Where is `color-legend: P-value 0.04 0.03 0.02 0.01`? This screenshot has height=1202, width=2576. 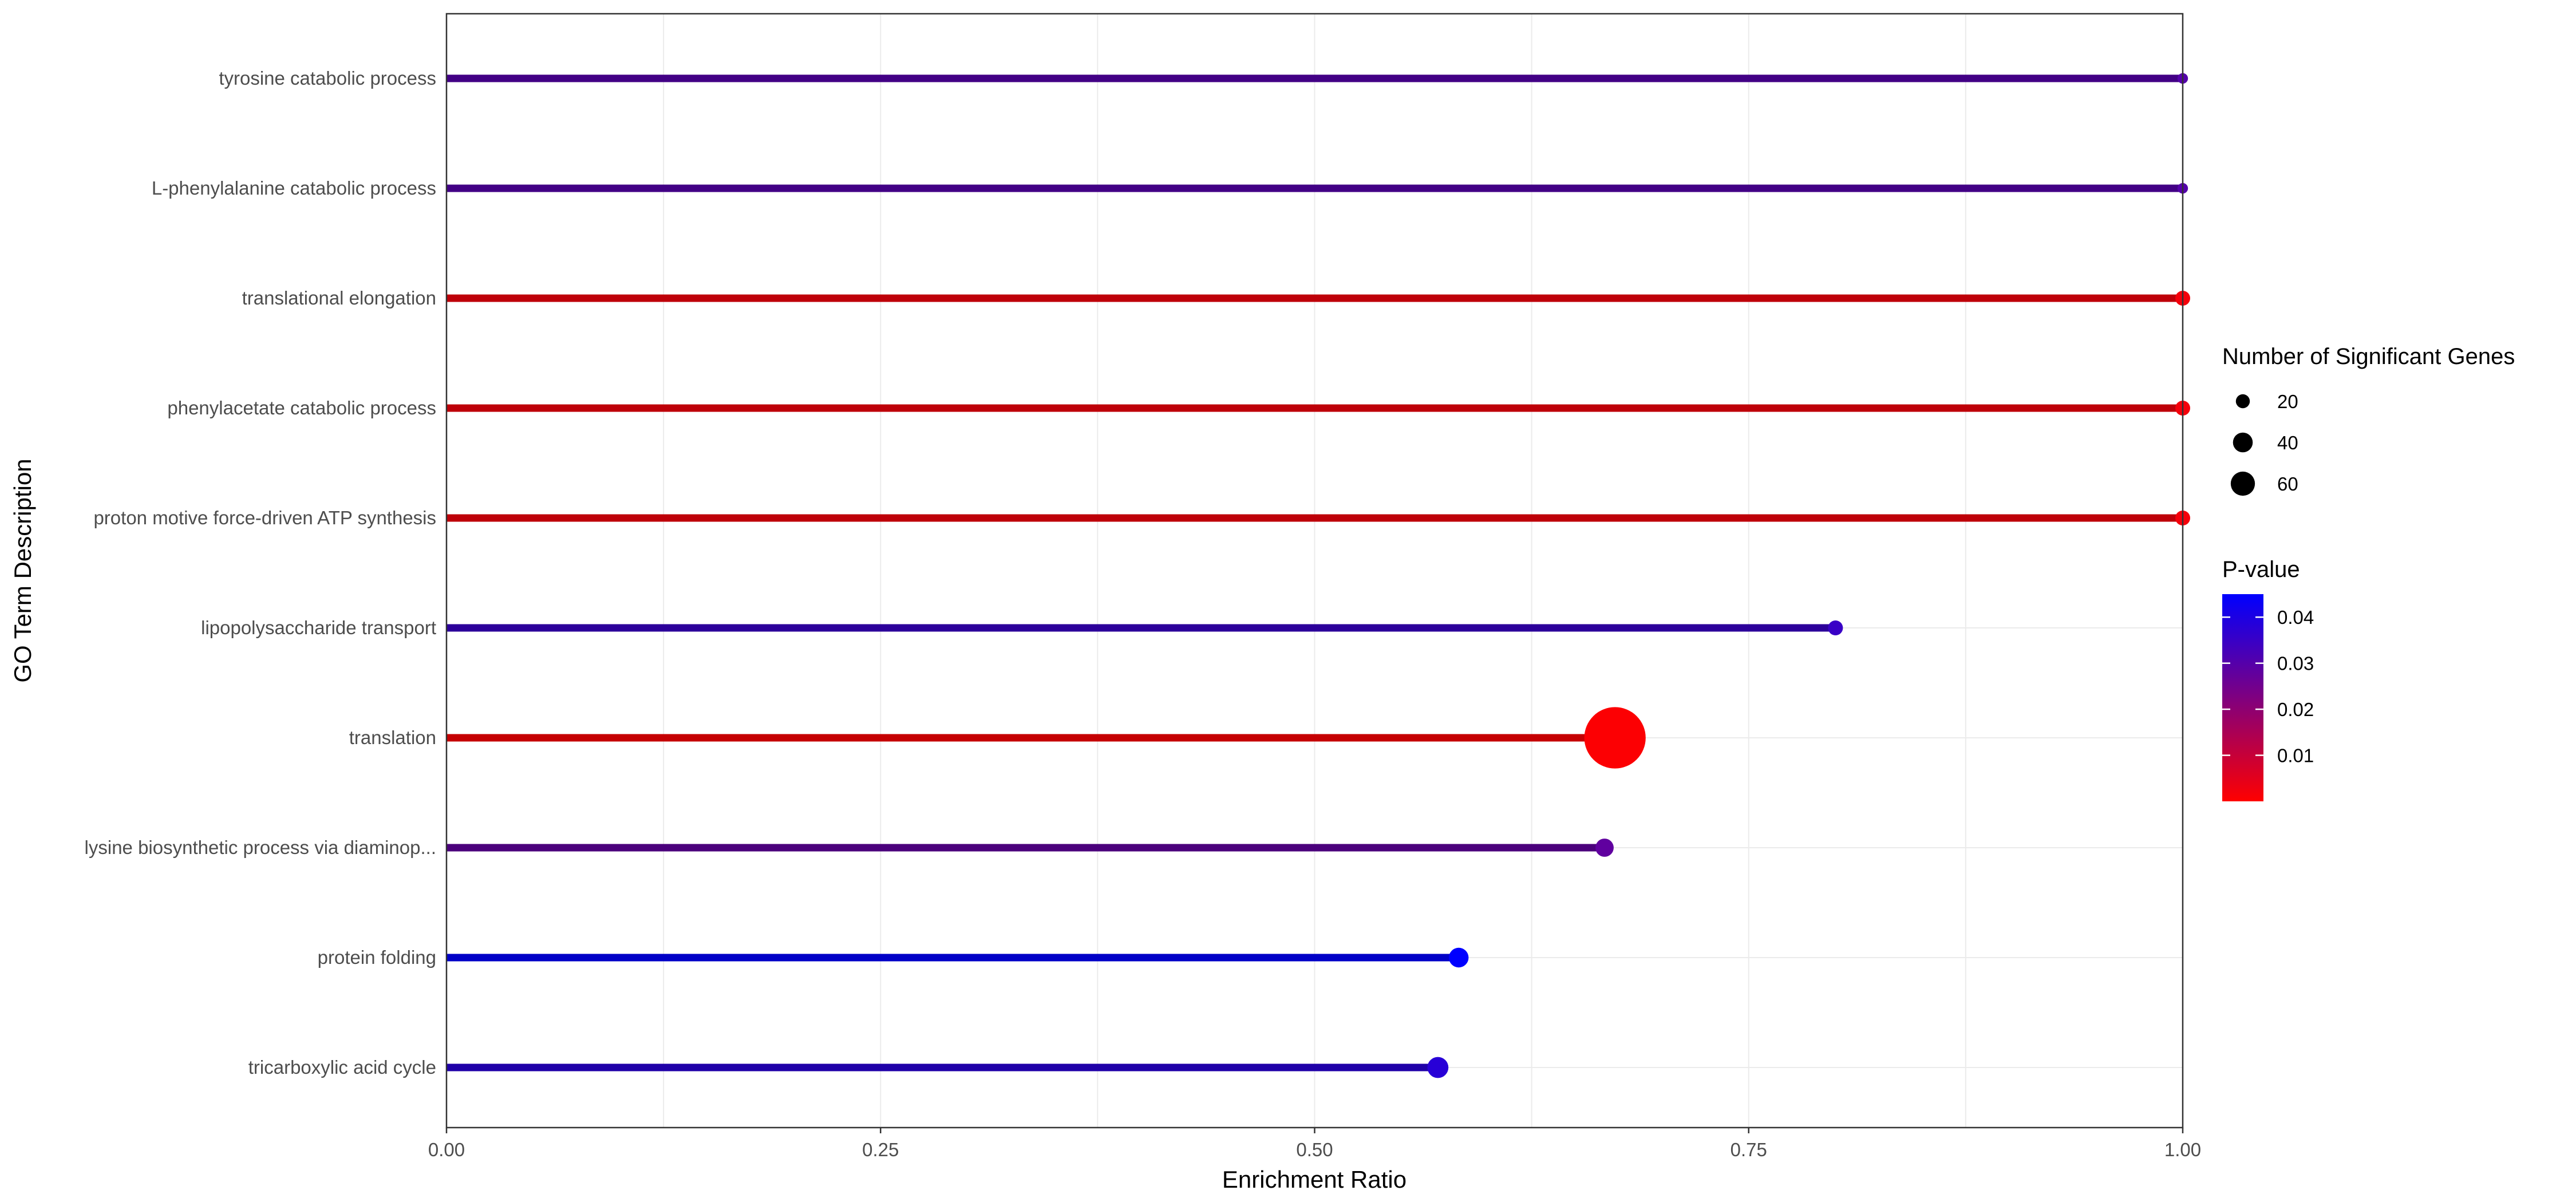 color-legend: P-value 0.04 0.03 0.02 0.01 is located at coordinates (2268, 679).